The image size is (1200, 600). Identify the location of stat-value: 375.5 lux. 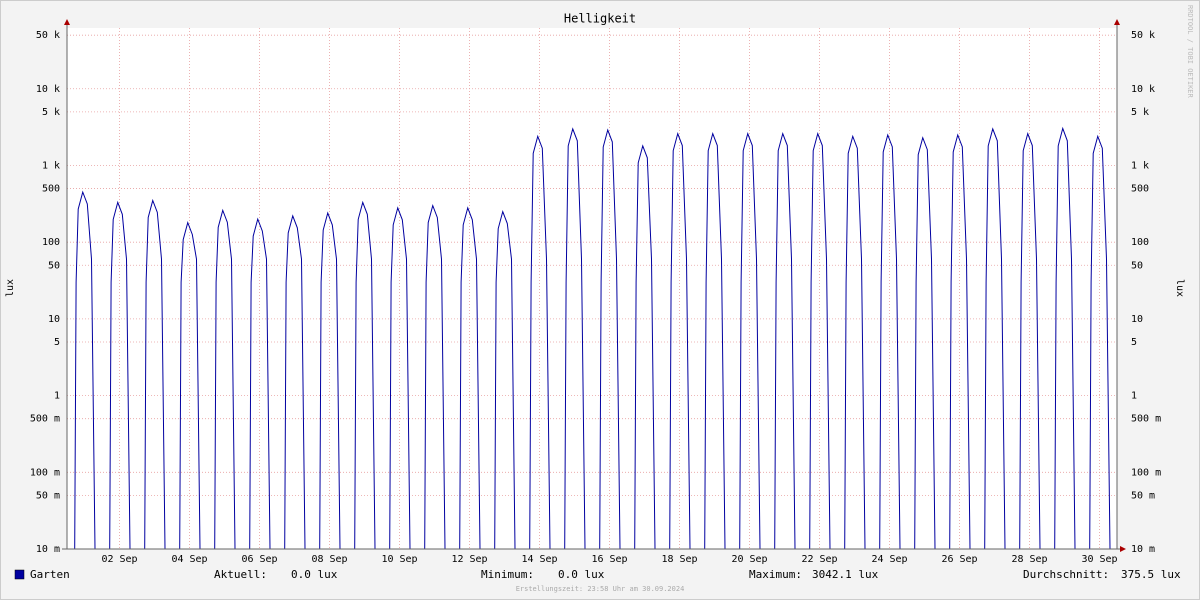
(1151, 574).